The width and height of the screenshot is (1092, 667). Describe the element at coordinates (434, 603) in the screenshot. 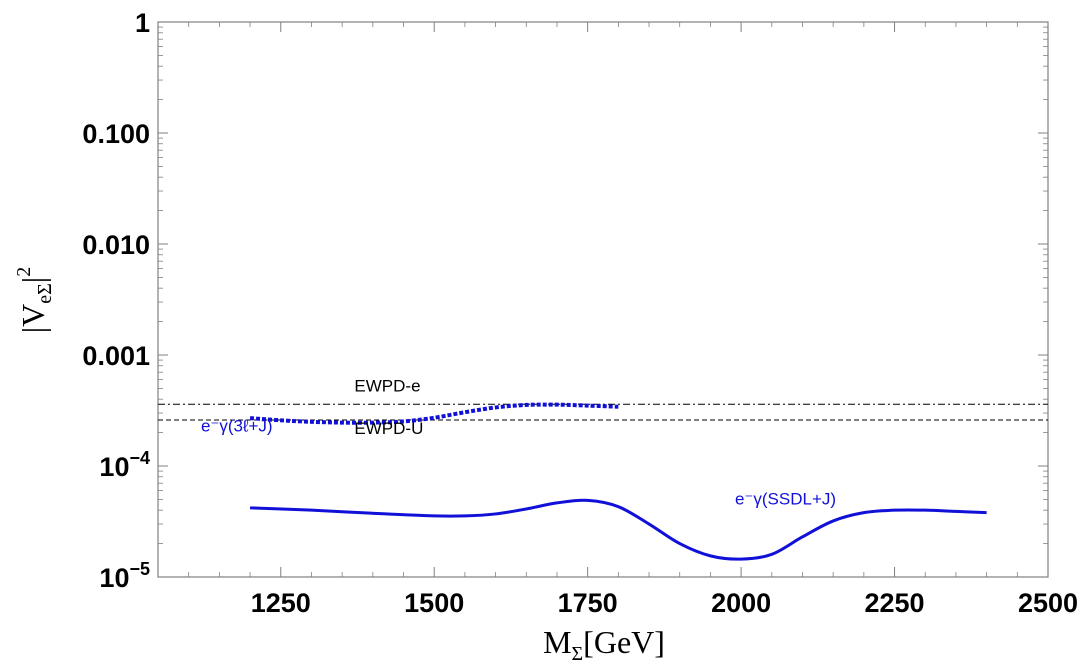

I see `x-tick-label: 1500` at that location.